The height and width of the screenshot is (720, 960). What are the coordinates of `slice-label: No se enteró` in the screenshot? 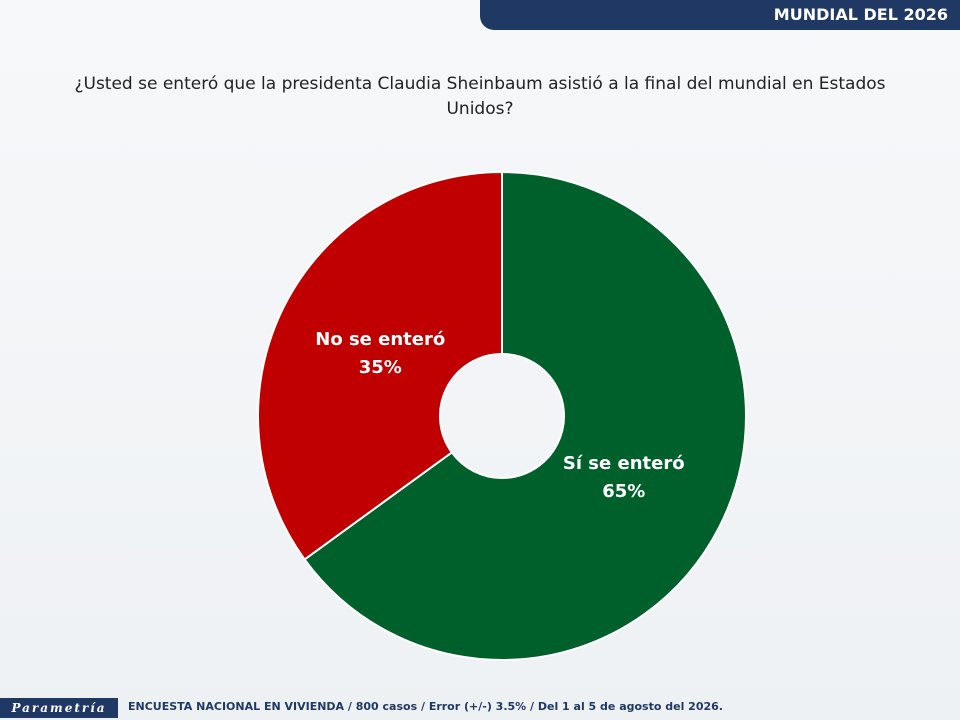 It's located at (380, 339).